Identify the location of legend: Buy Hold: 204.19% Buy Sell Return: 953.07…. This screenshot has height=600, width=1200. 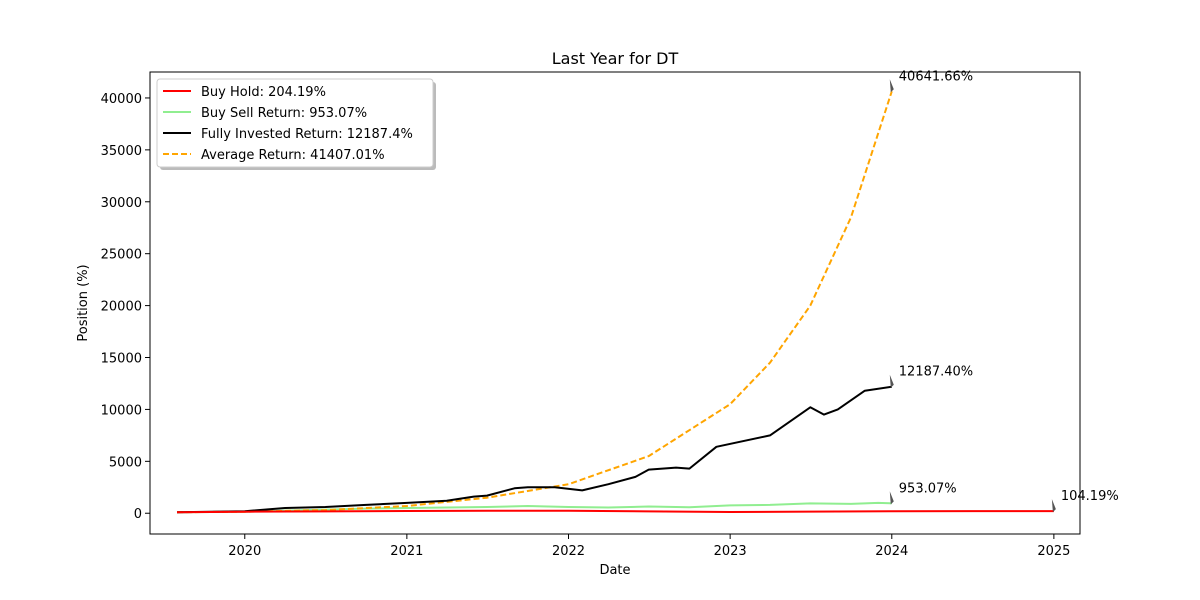
(296, 124).